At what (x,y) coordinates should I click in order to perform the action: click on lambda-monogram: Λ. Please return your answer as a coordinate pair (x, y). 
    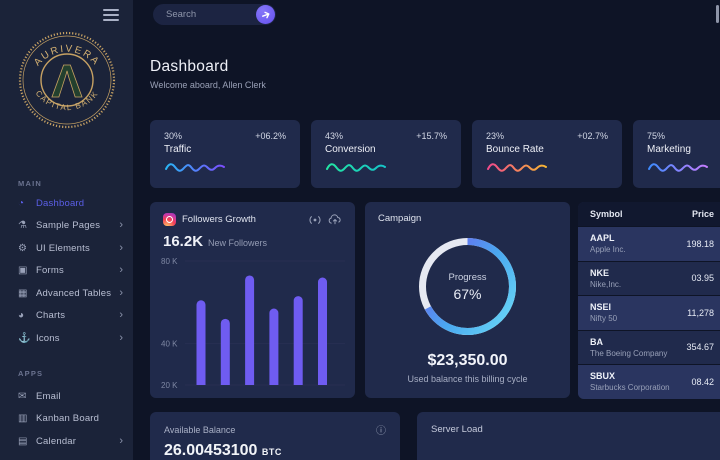
    Looking at the image, I should click on (67, 81).